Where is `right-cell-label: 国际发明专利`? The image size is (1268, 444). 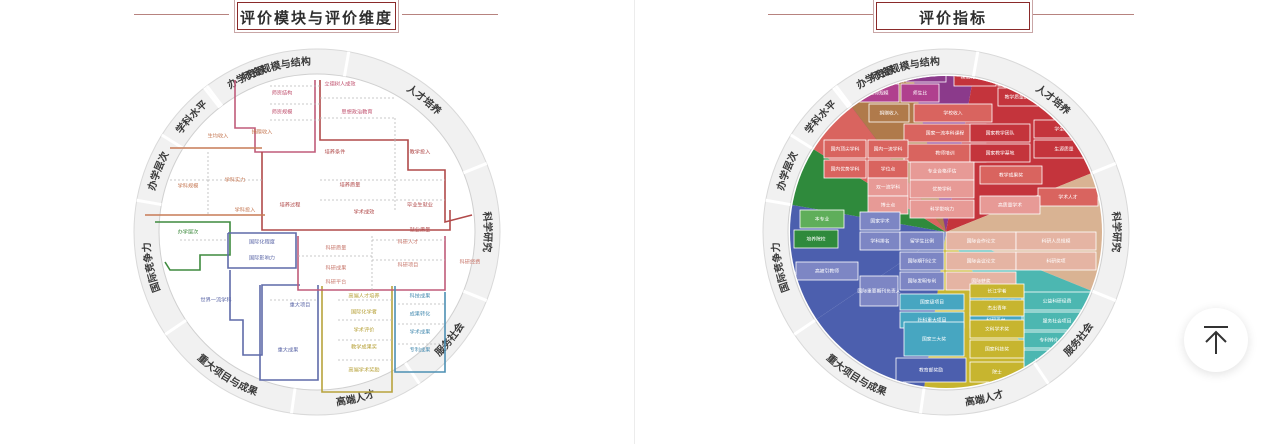
right-cell-label: 国际发明专利 is located at coordinates (922, 281).